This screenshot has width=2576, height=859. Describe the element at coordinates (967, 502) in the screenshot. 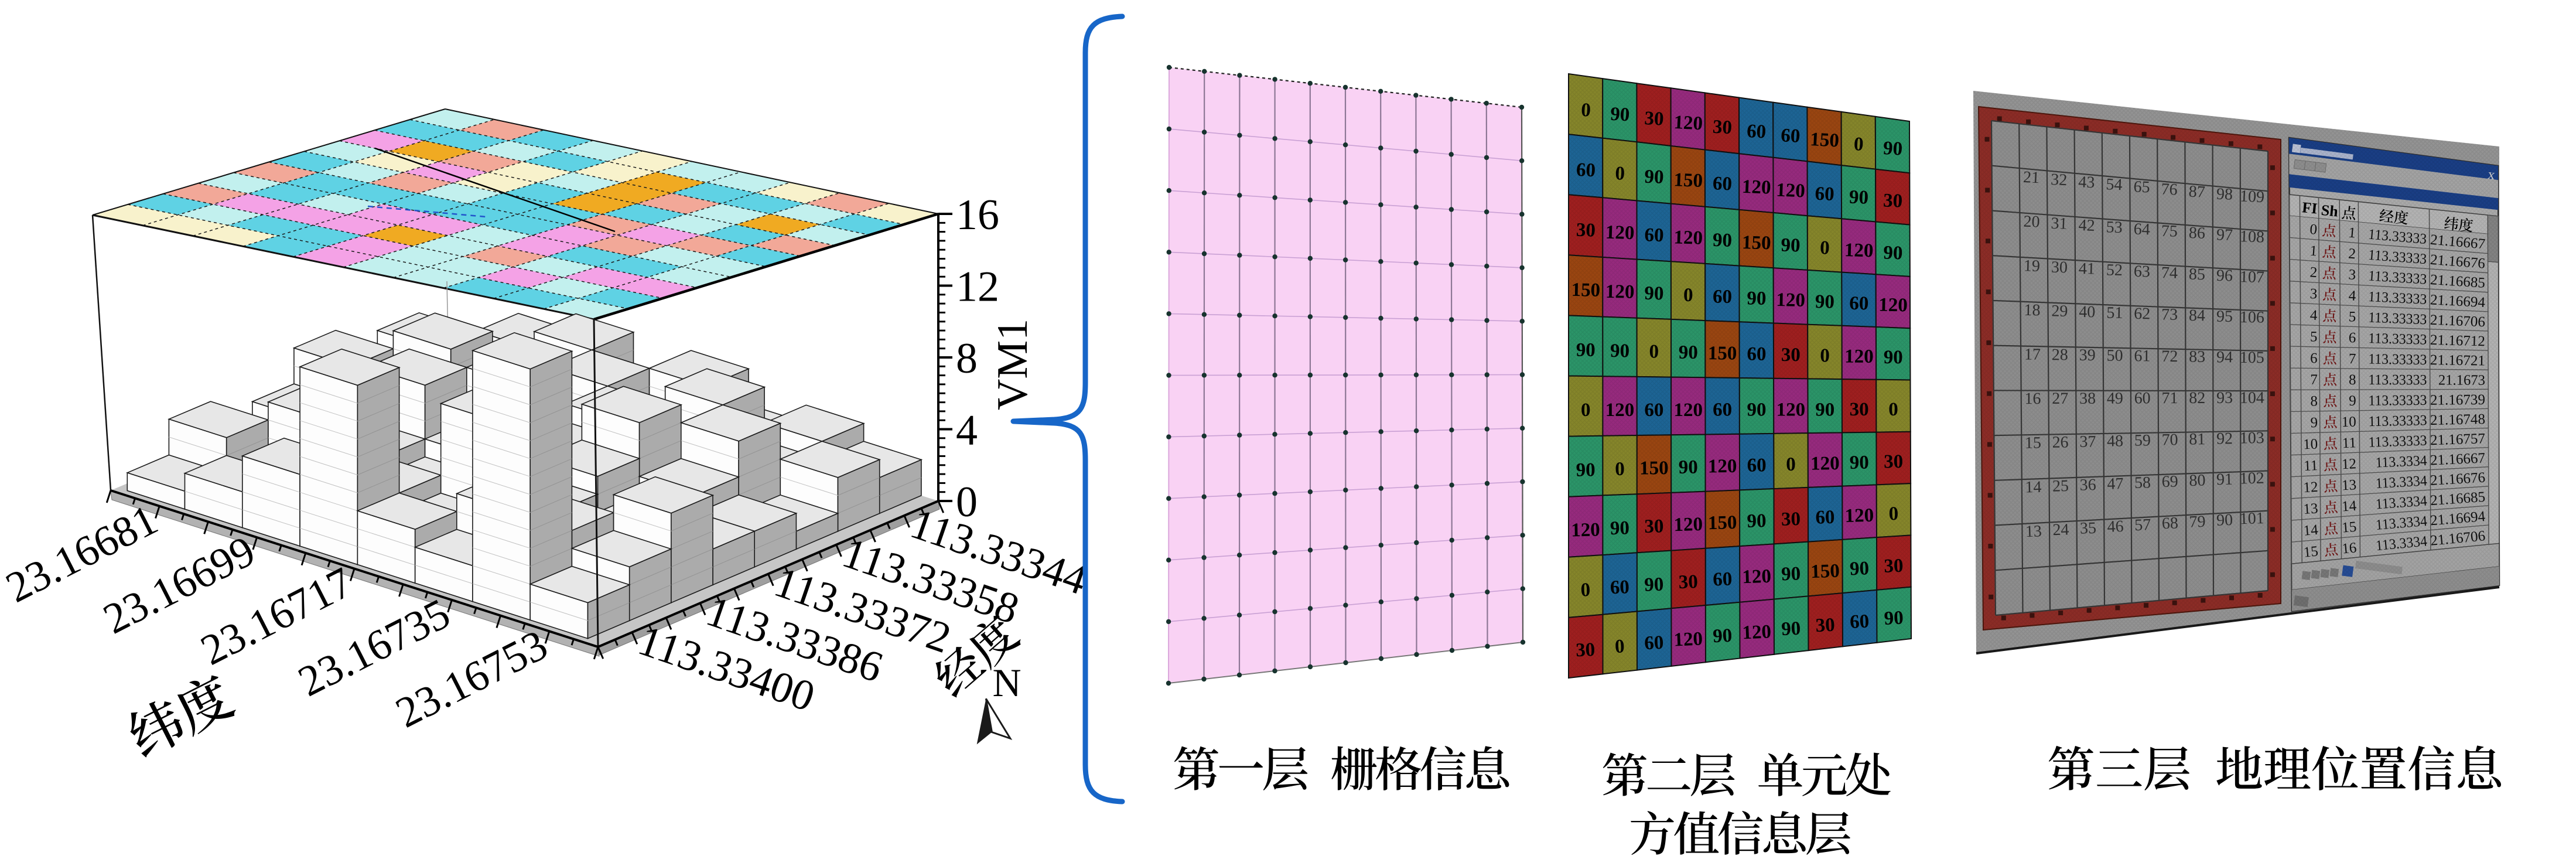

I see `svg-text: 0` at that location.